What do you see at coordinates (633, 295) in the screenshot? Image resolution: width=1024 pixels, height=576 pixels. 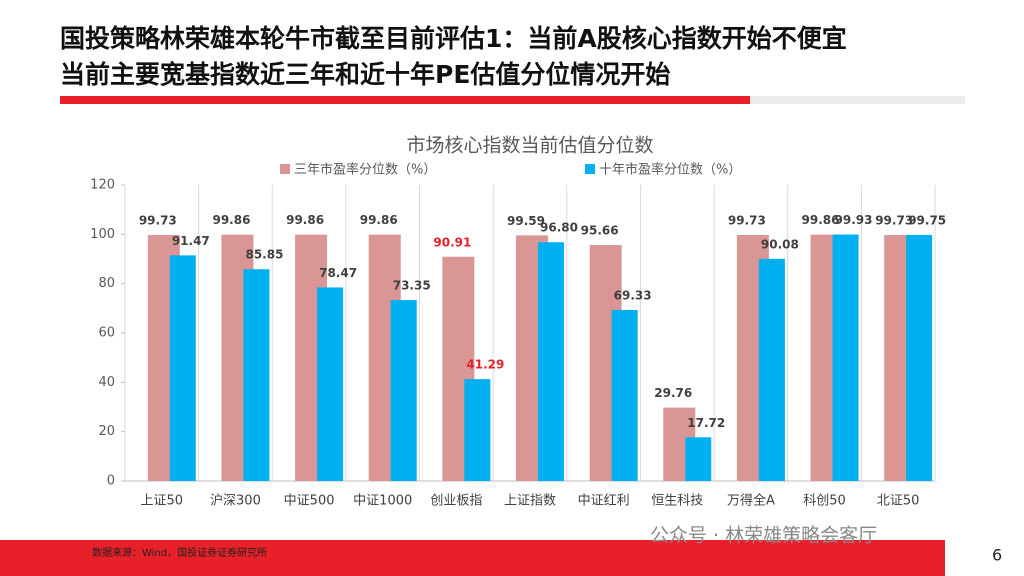 I see `value-label: 69.33` at bounding box center [633, 295].